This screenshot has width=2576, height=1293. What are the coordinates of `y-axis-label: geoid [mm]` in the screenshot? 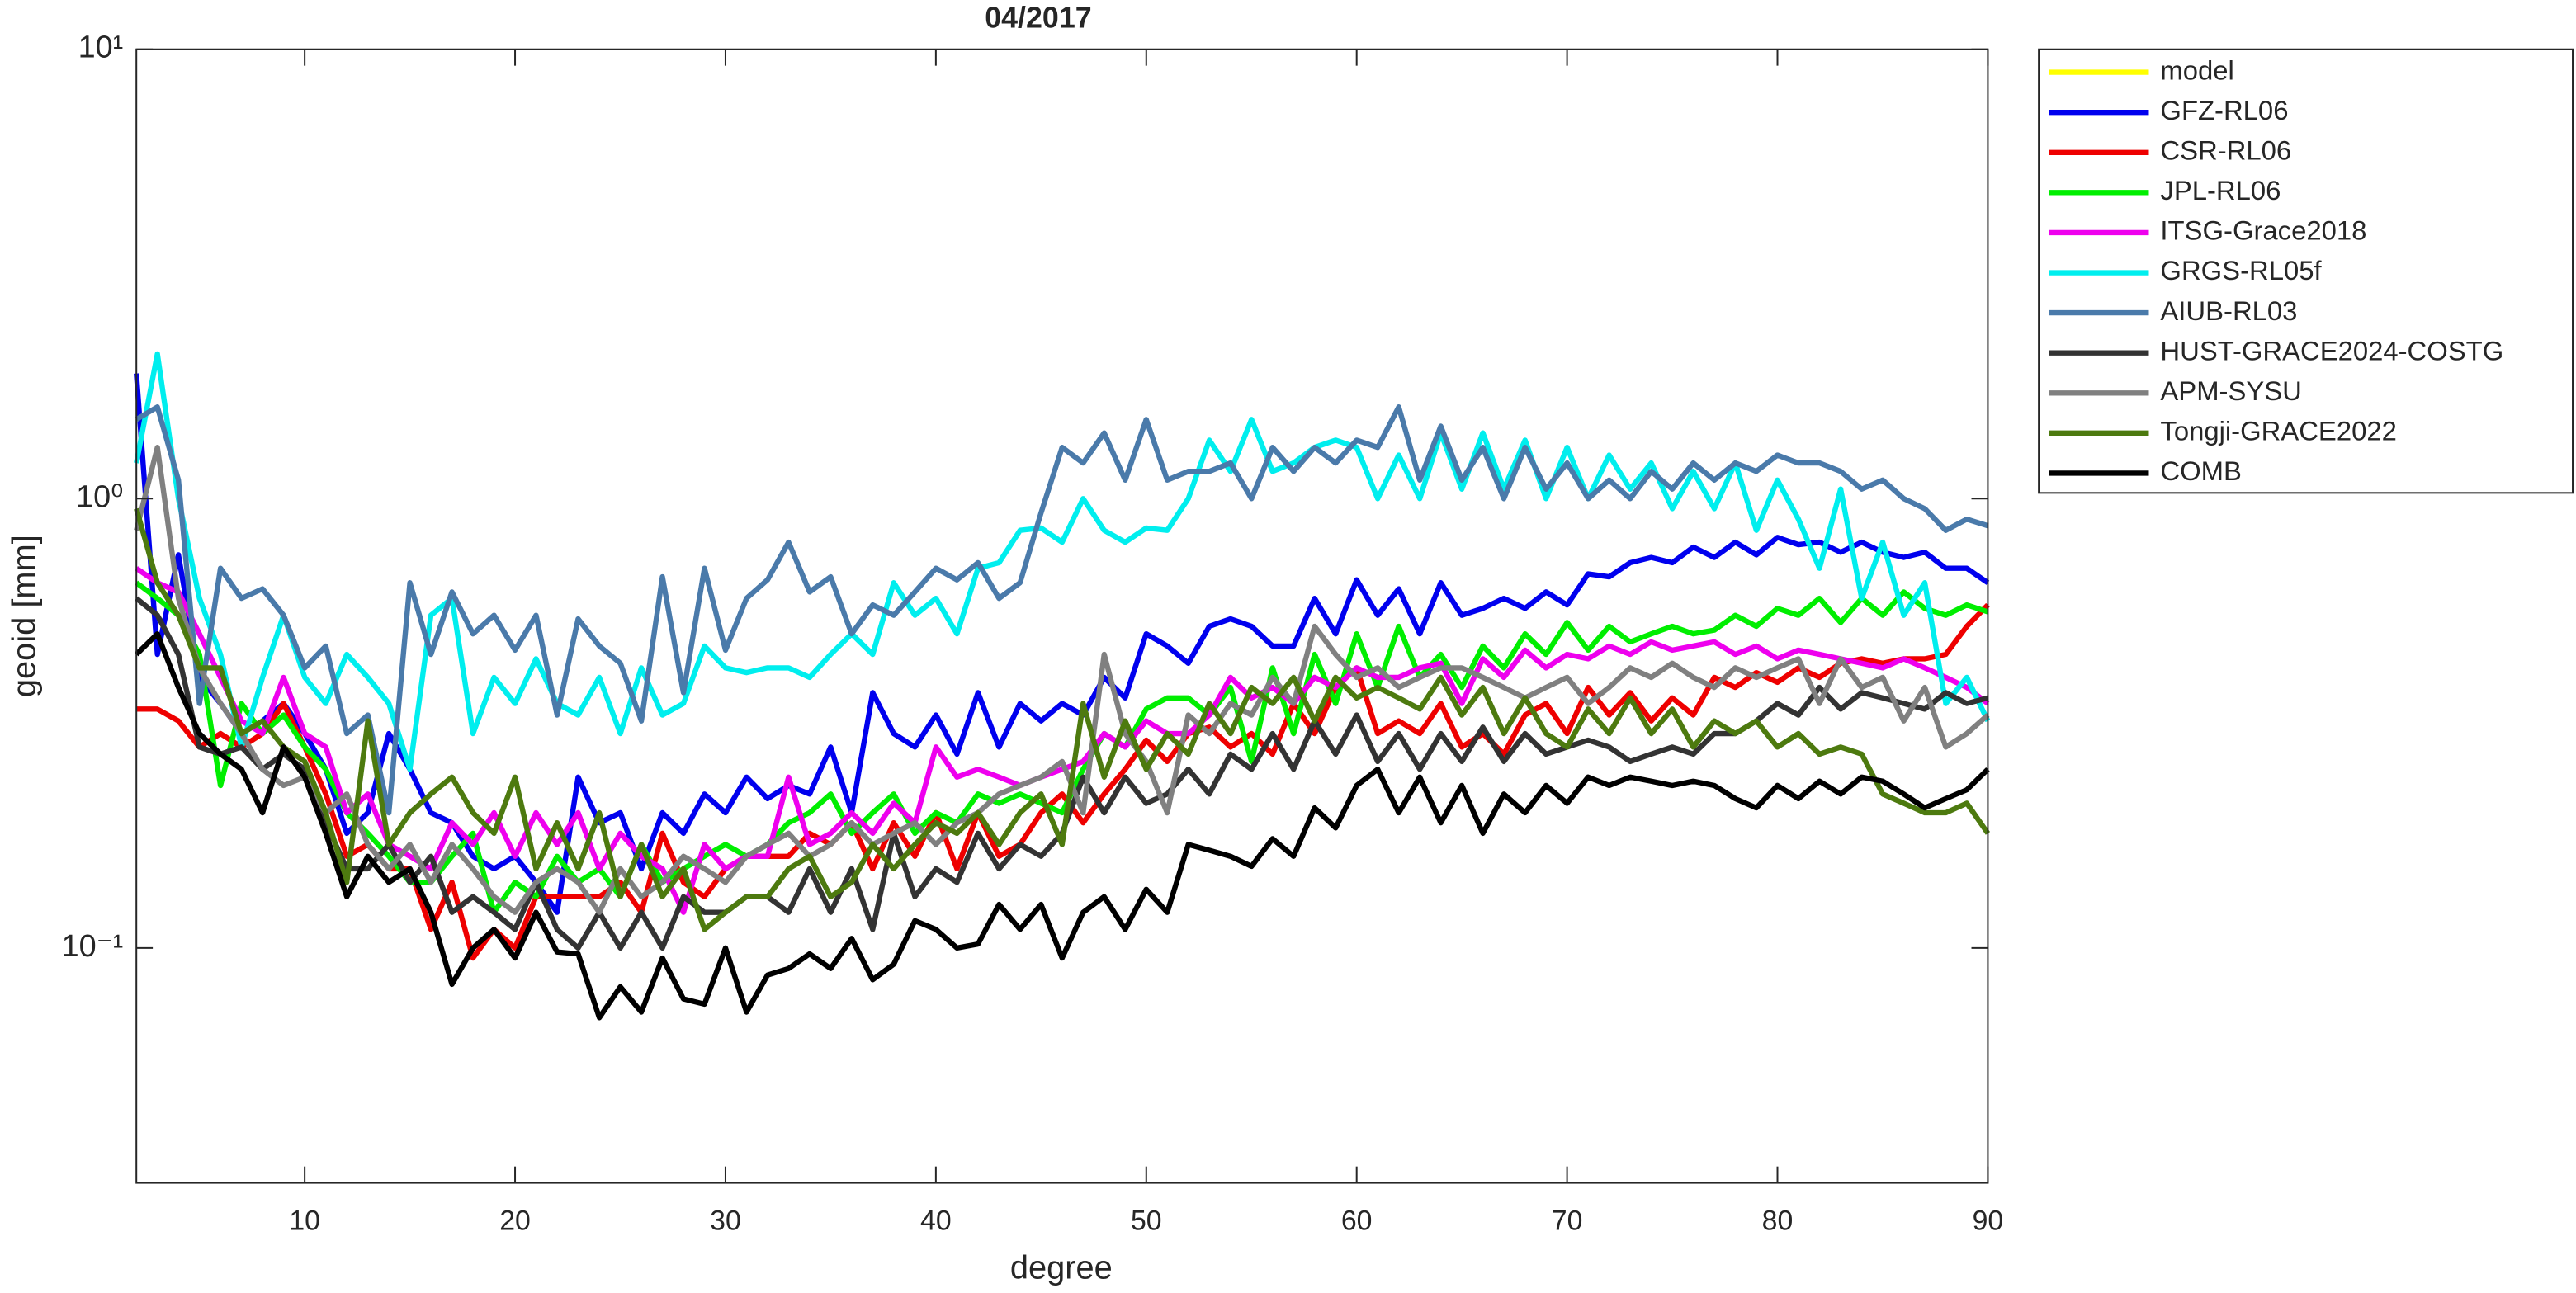 It's located at (24, 616).